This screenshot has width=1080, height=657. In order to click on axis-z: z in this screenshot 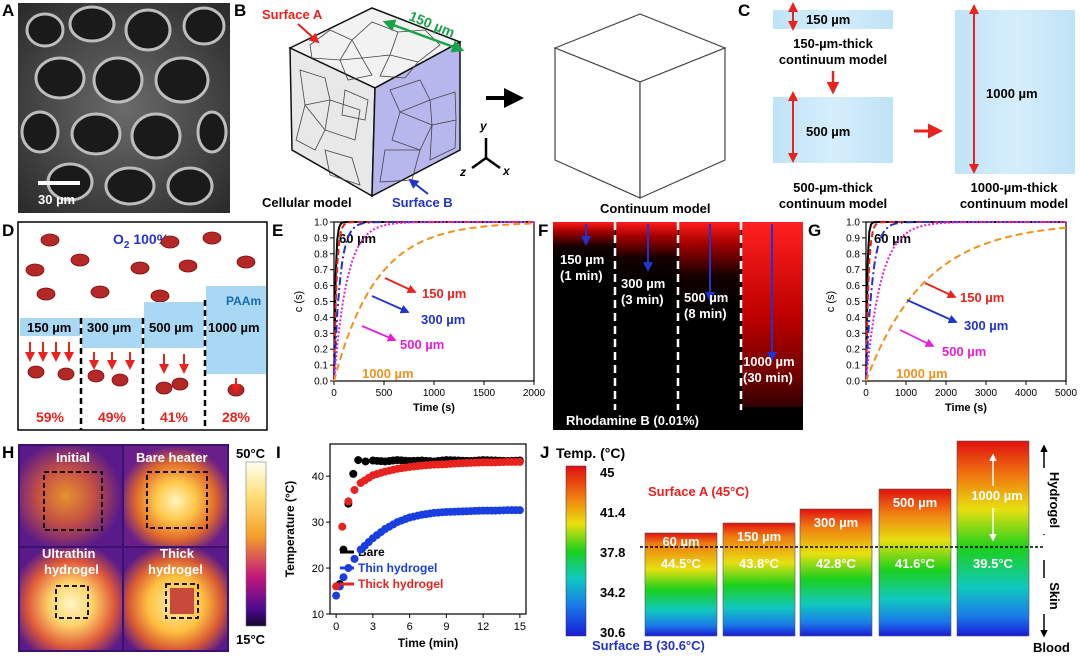, I will do `click(462, 172)`.